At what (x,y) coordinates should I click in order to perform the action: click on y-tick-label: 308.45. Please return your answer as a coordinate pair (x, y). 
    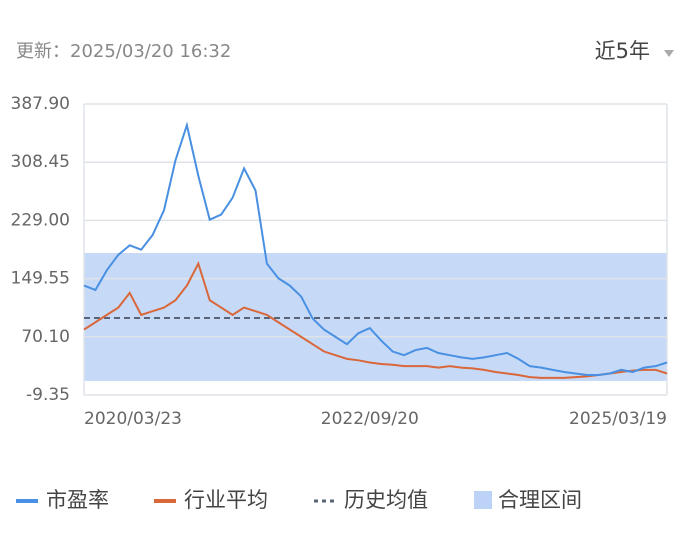
    Looking at the image, I should click on (40, 162).